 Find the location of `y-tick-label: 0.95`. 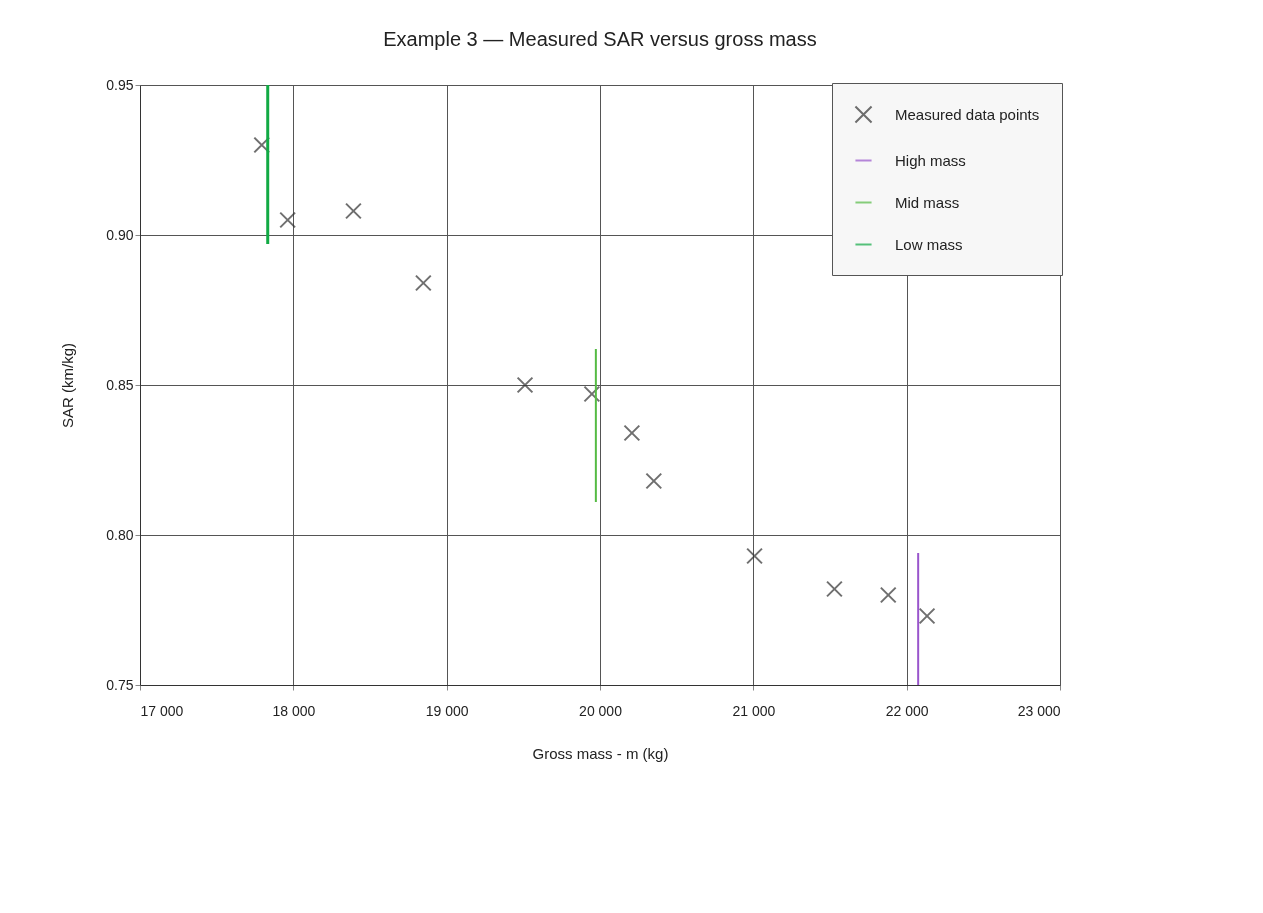

y-tick-label: 0.95 is located at coordinates (120, 84).